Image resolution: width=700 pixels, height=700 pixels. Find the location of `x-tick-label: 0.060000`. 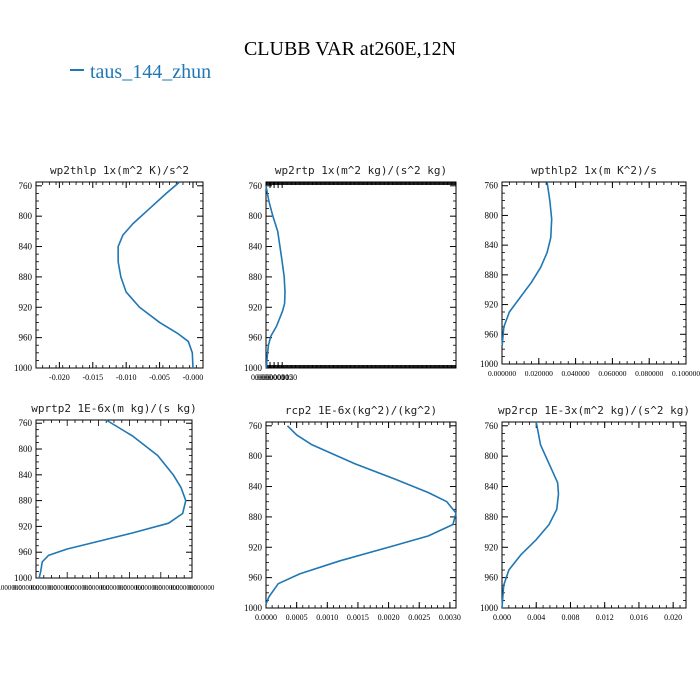

x-tick-label: 0.060000 is located at coordinates (612, 373).